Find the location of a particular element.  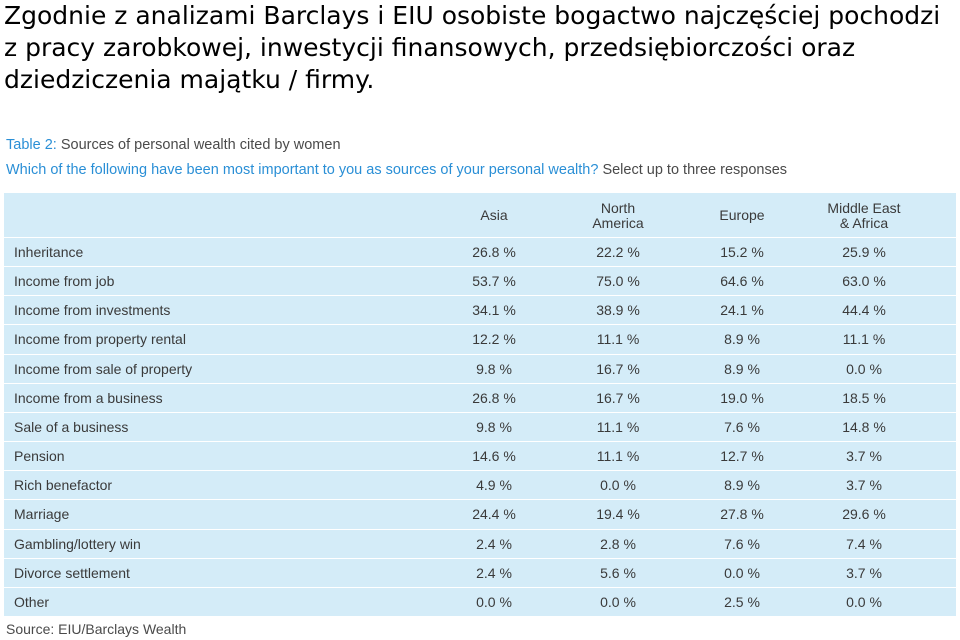

table-row: Rich benefactor 4.9 % 0.0 % 8.9 % 3.7 % is located at coordinates (480, 484).